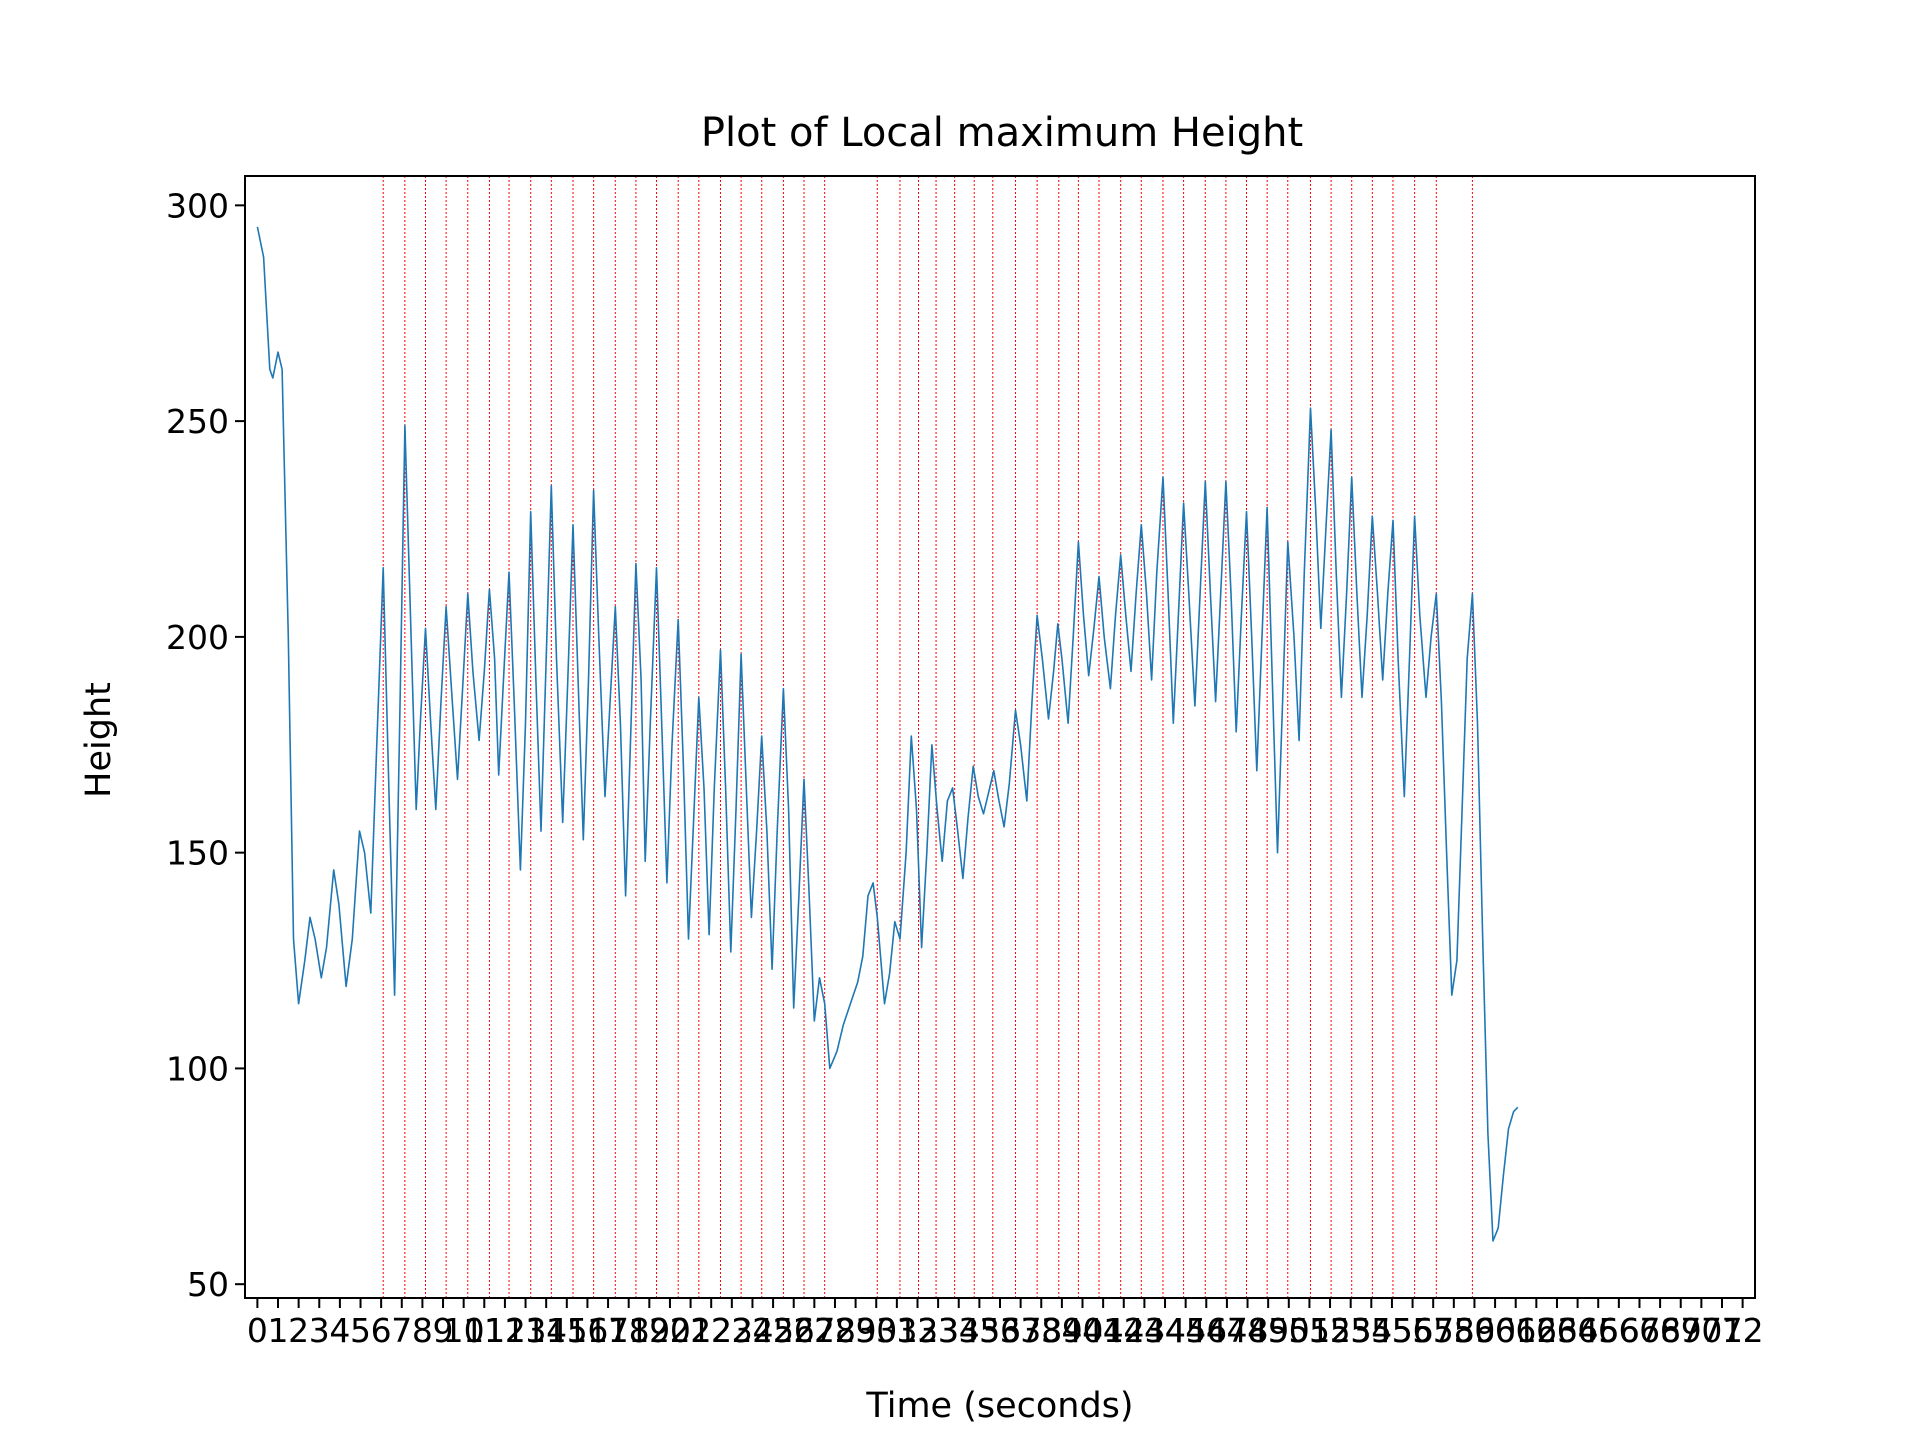 The image size is (1920, 1440). What do you see at coordinates (1330, 1330) in the screenshot?
I see `x-tick-label: 52` at bounding box center [1330, 1330].